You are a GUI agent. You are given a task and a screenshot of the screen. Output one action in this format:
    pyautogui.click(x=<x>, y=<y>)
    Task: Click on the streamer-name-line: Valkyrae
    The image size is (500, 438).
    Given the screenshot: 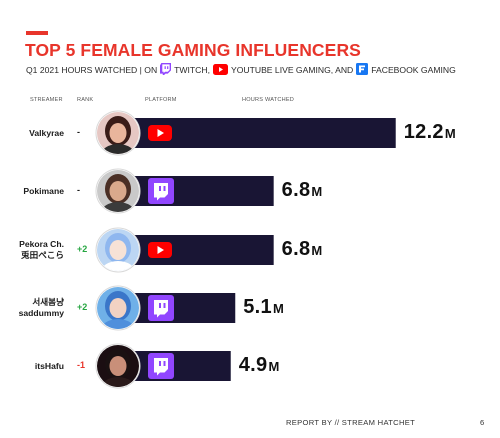 What is the action you would take?
    pyautogui.click(x=46, y=132)
    